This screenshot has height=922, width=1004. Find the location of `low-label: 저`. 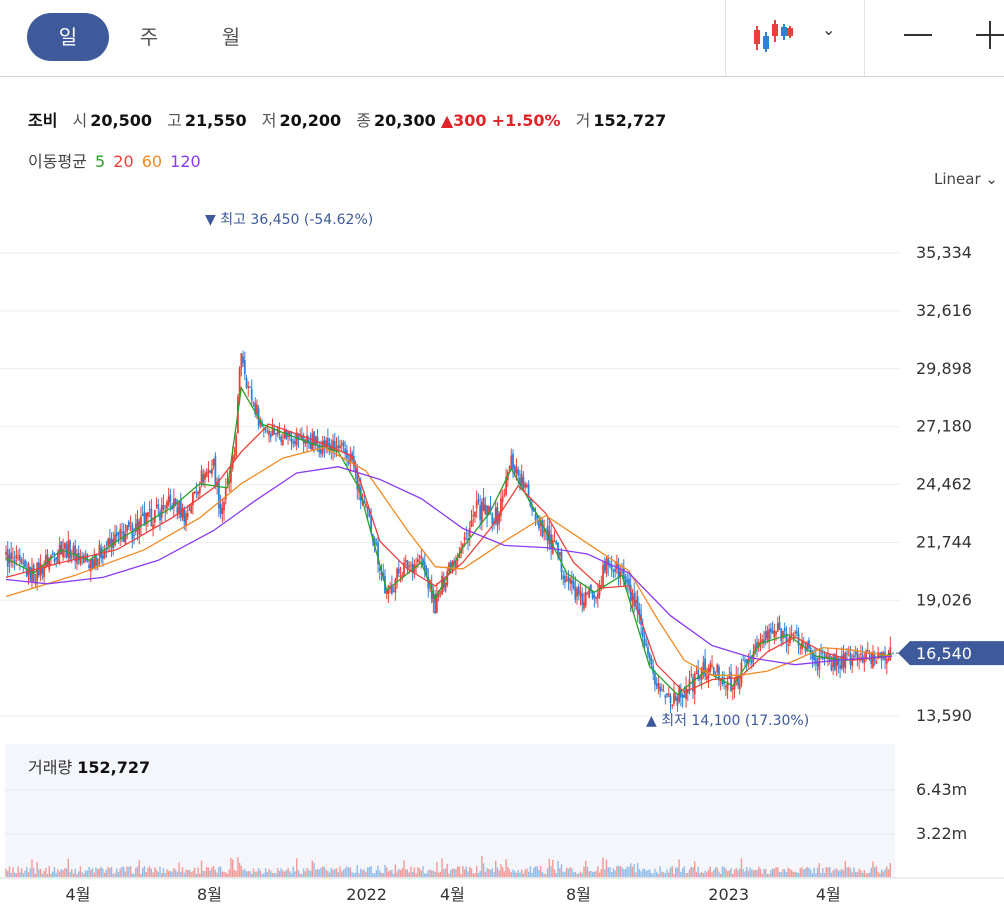

low-label: 저 is located at coordinates (269, 120).